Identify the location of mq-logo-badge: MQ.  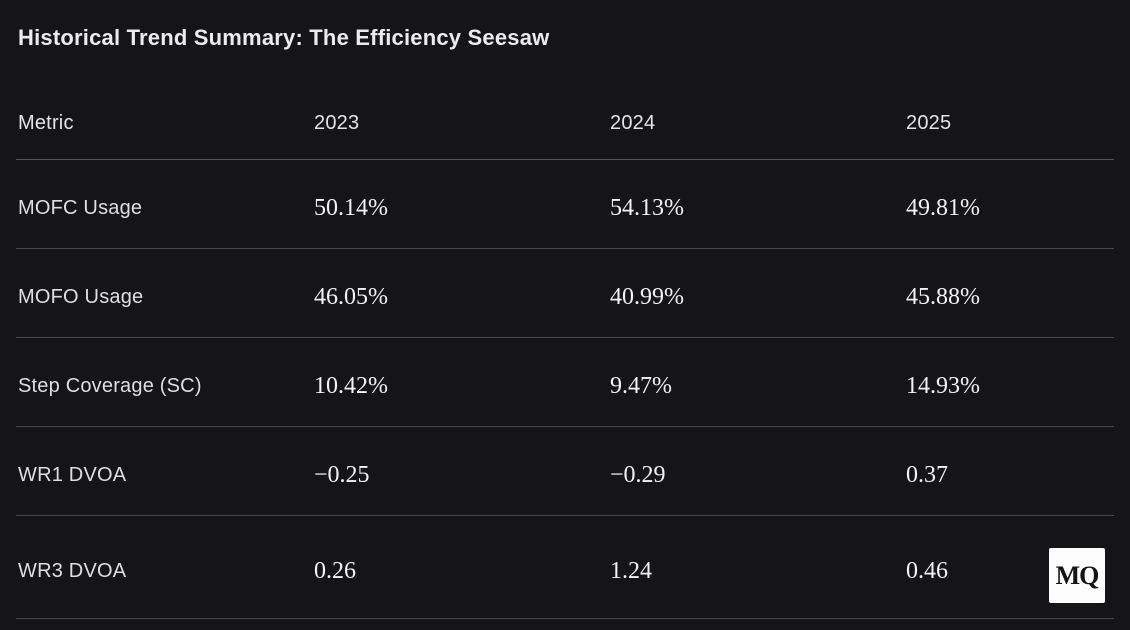
(1077, 575).